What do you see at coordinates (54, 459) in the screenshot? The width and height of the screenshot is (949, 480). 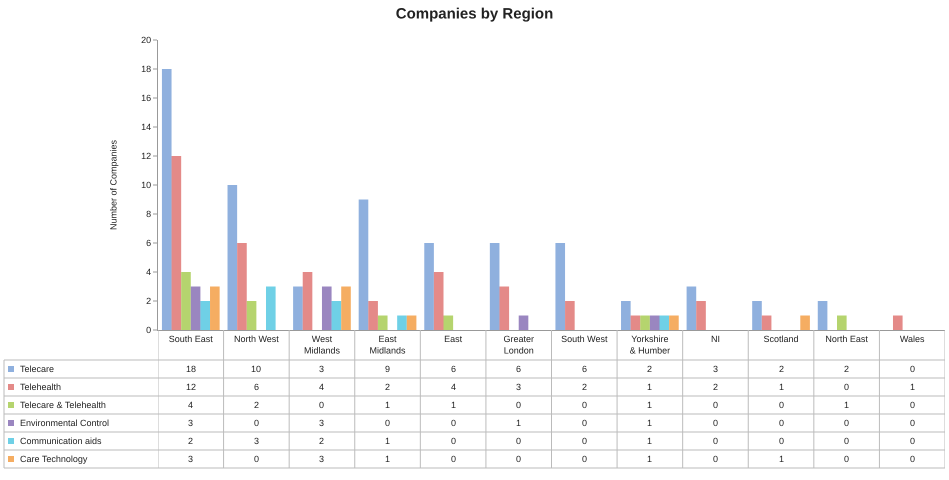 I see `legend-label: Care Technology` at bounding box center [54, 459].